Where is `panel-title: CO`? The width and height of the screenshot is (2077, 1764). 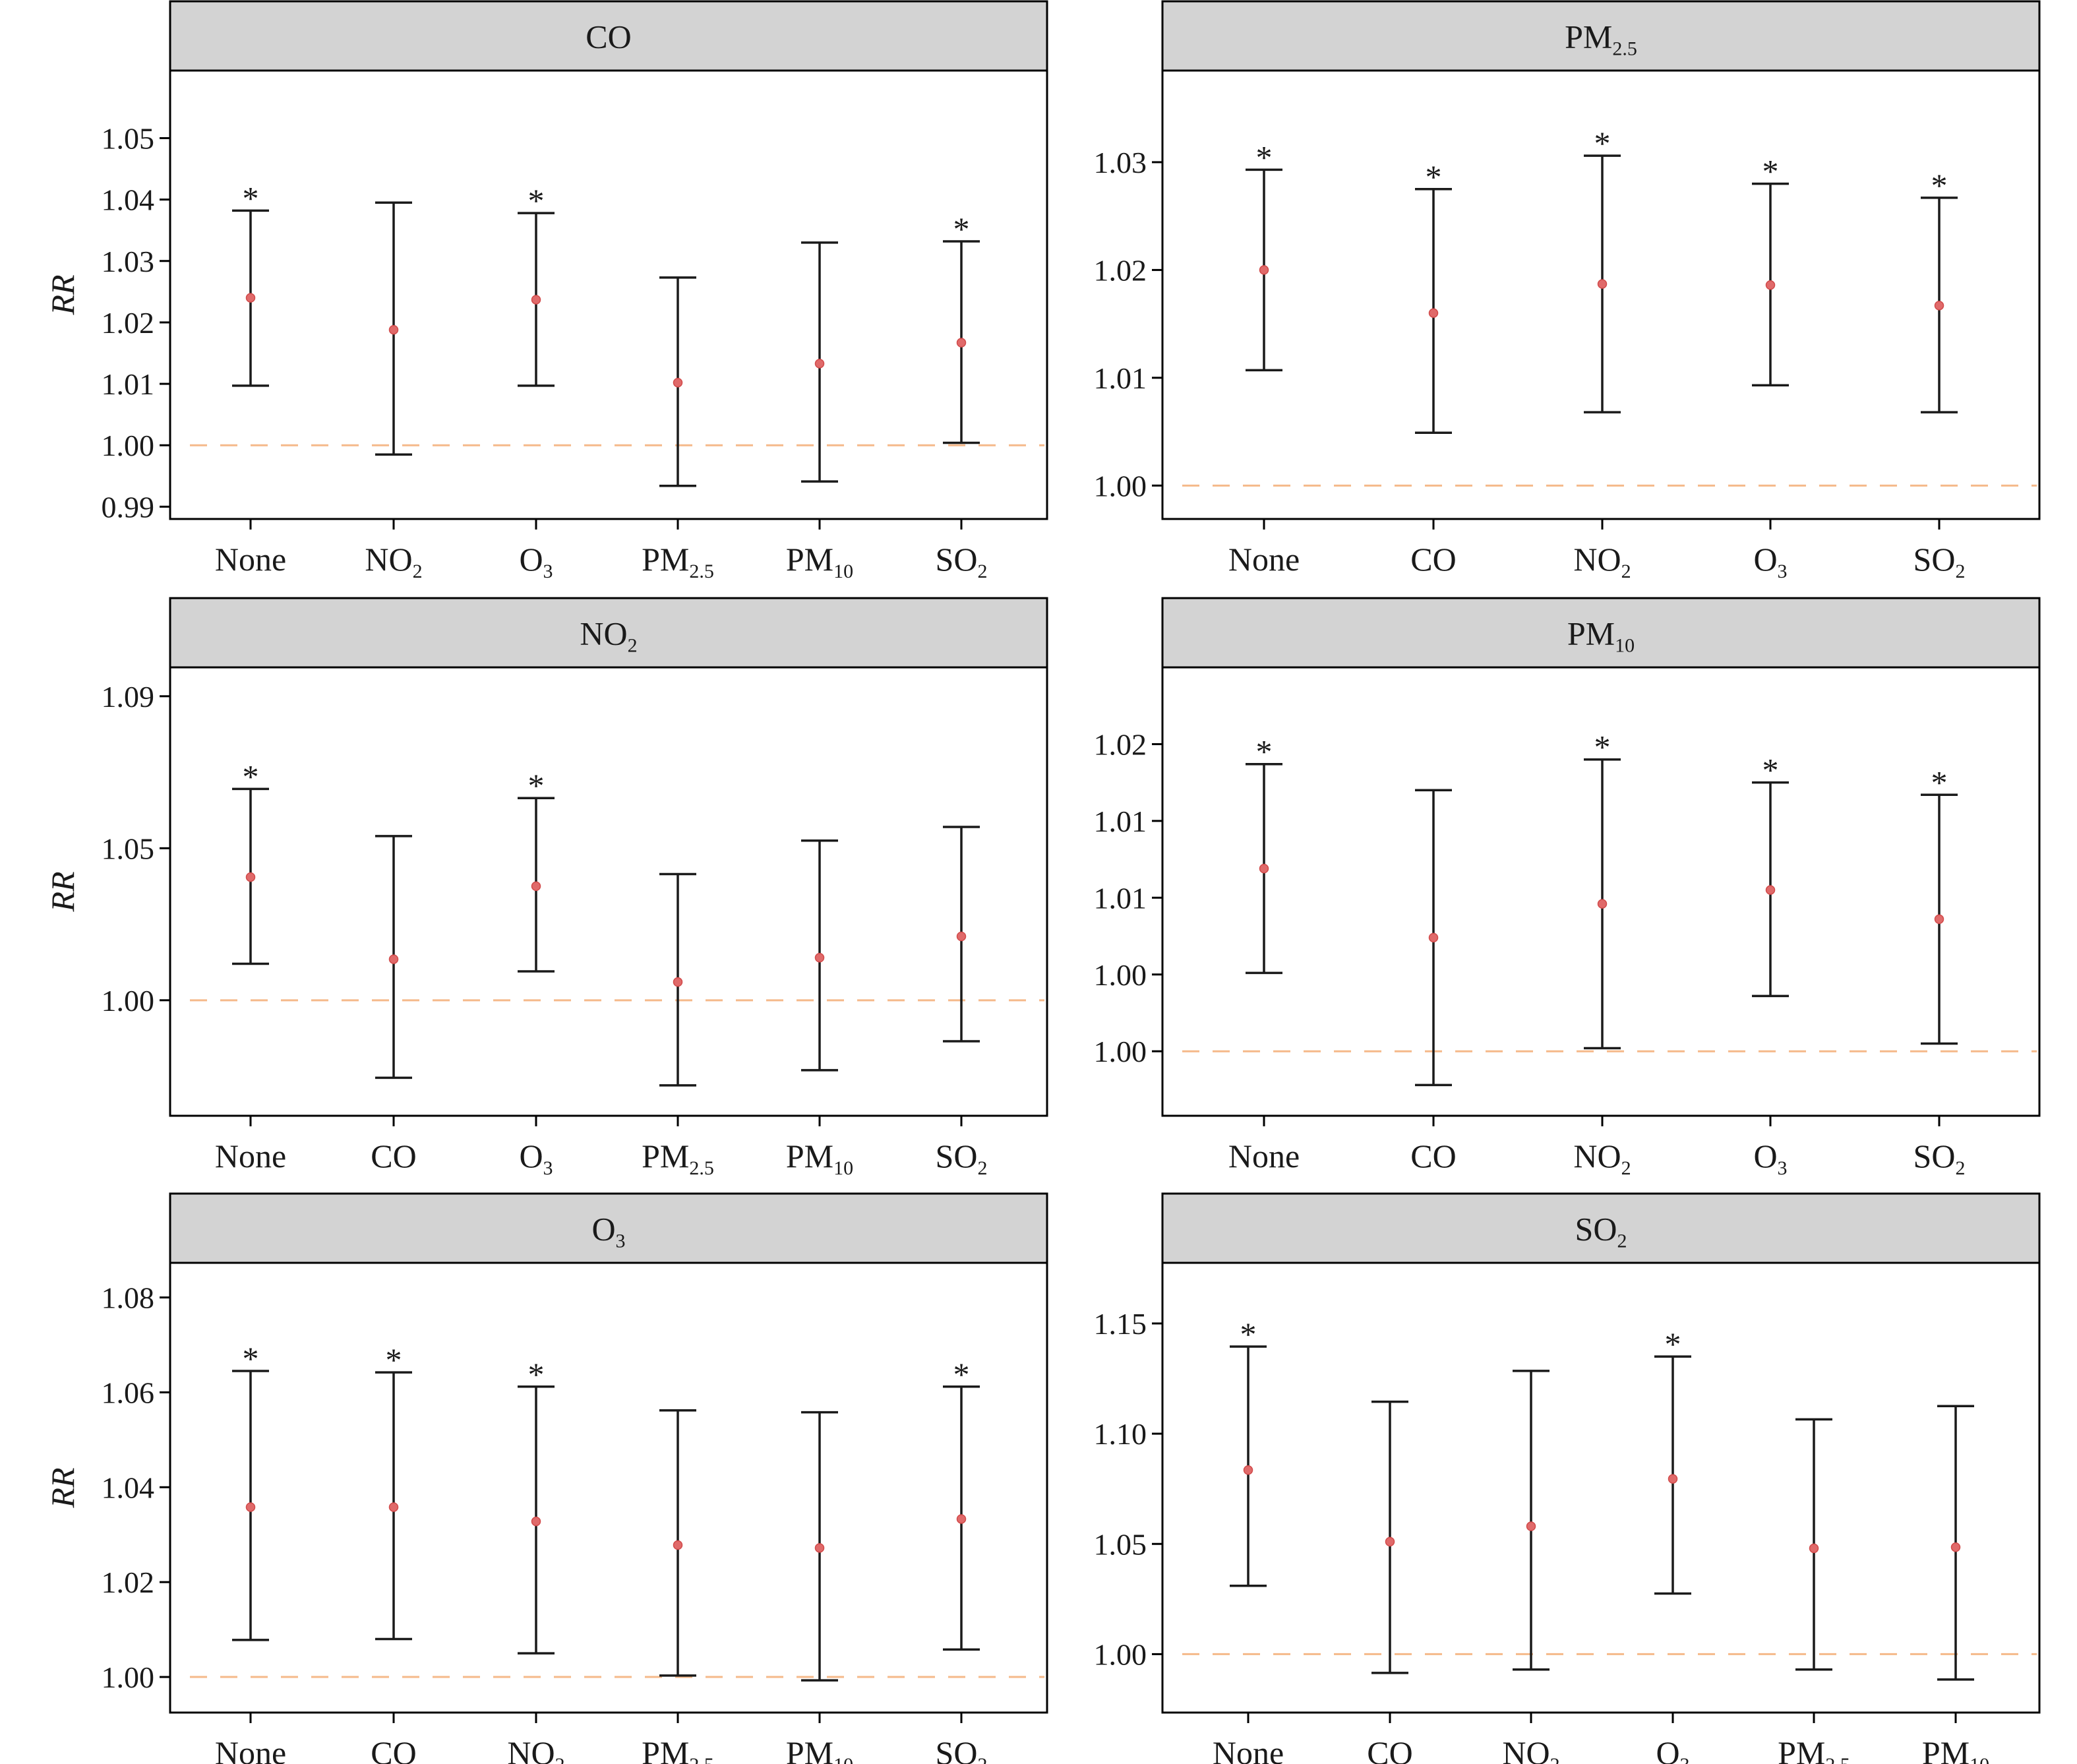 panel-title: CO is located at coordinates (608, 36).